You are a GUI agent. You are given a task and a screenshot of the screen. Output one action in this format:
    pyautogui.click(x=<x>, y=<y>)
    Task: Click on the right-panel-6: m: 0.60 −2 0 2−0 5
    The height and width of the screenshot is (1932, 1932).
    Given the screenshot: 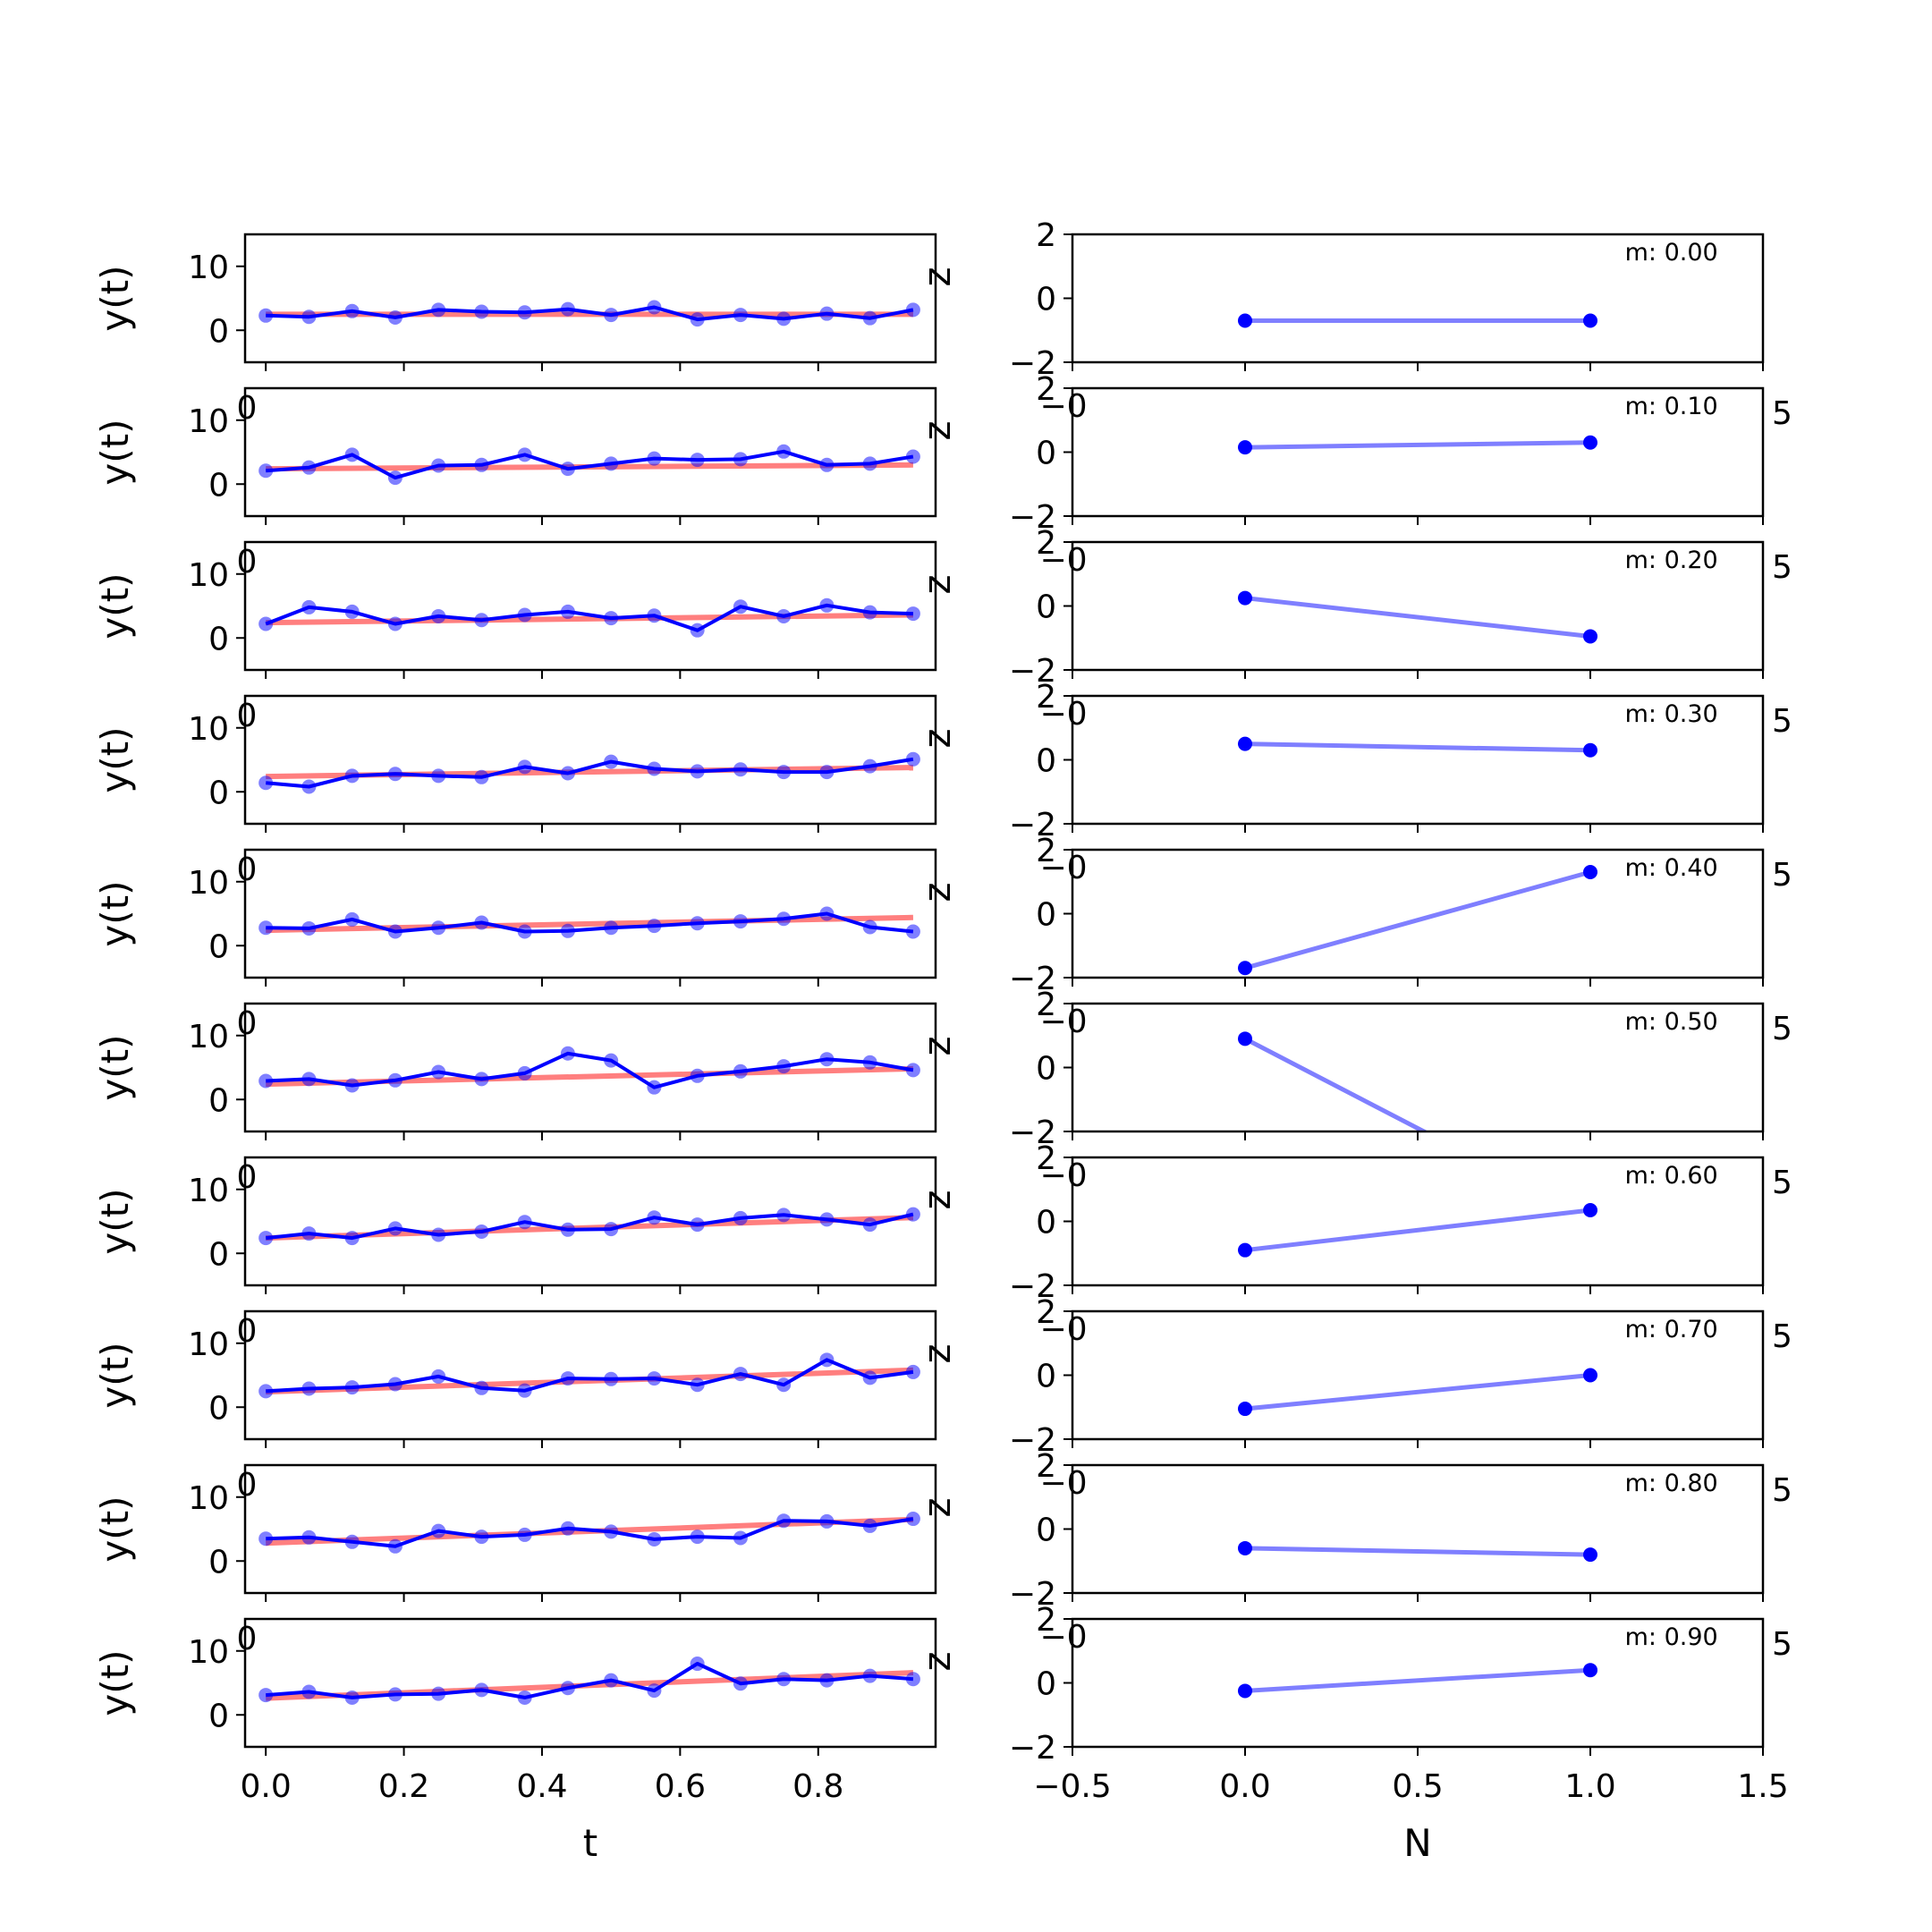 What is the action you would take?
    pyautogui.click(x=1400, y=1222)
    